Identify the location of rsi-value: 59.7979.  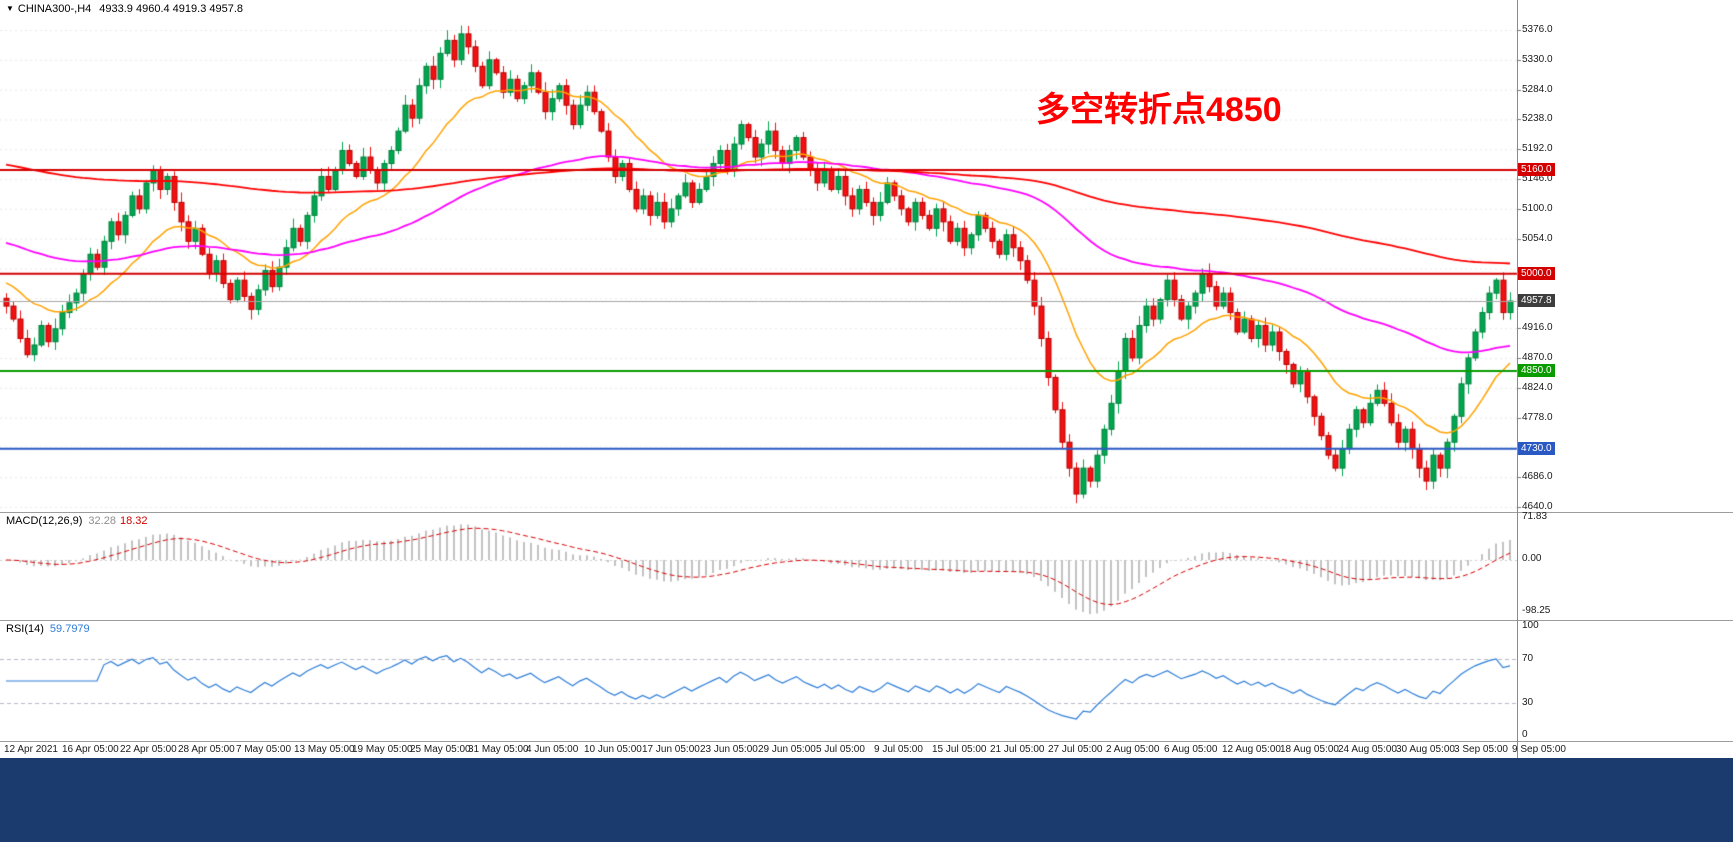
(69, 629).